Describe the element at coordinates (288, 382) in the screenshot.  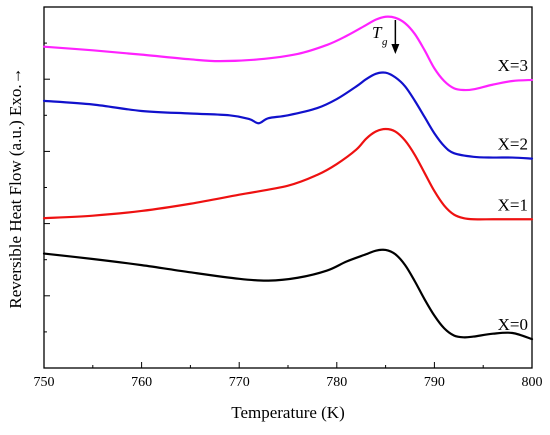
I see `x-axis-tick-labels: 750 760 770 780 790 800` at that location.